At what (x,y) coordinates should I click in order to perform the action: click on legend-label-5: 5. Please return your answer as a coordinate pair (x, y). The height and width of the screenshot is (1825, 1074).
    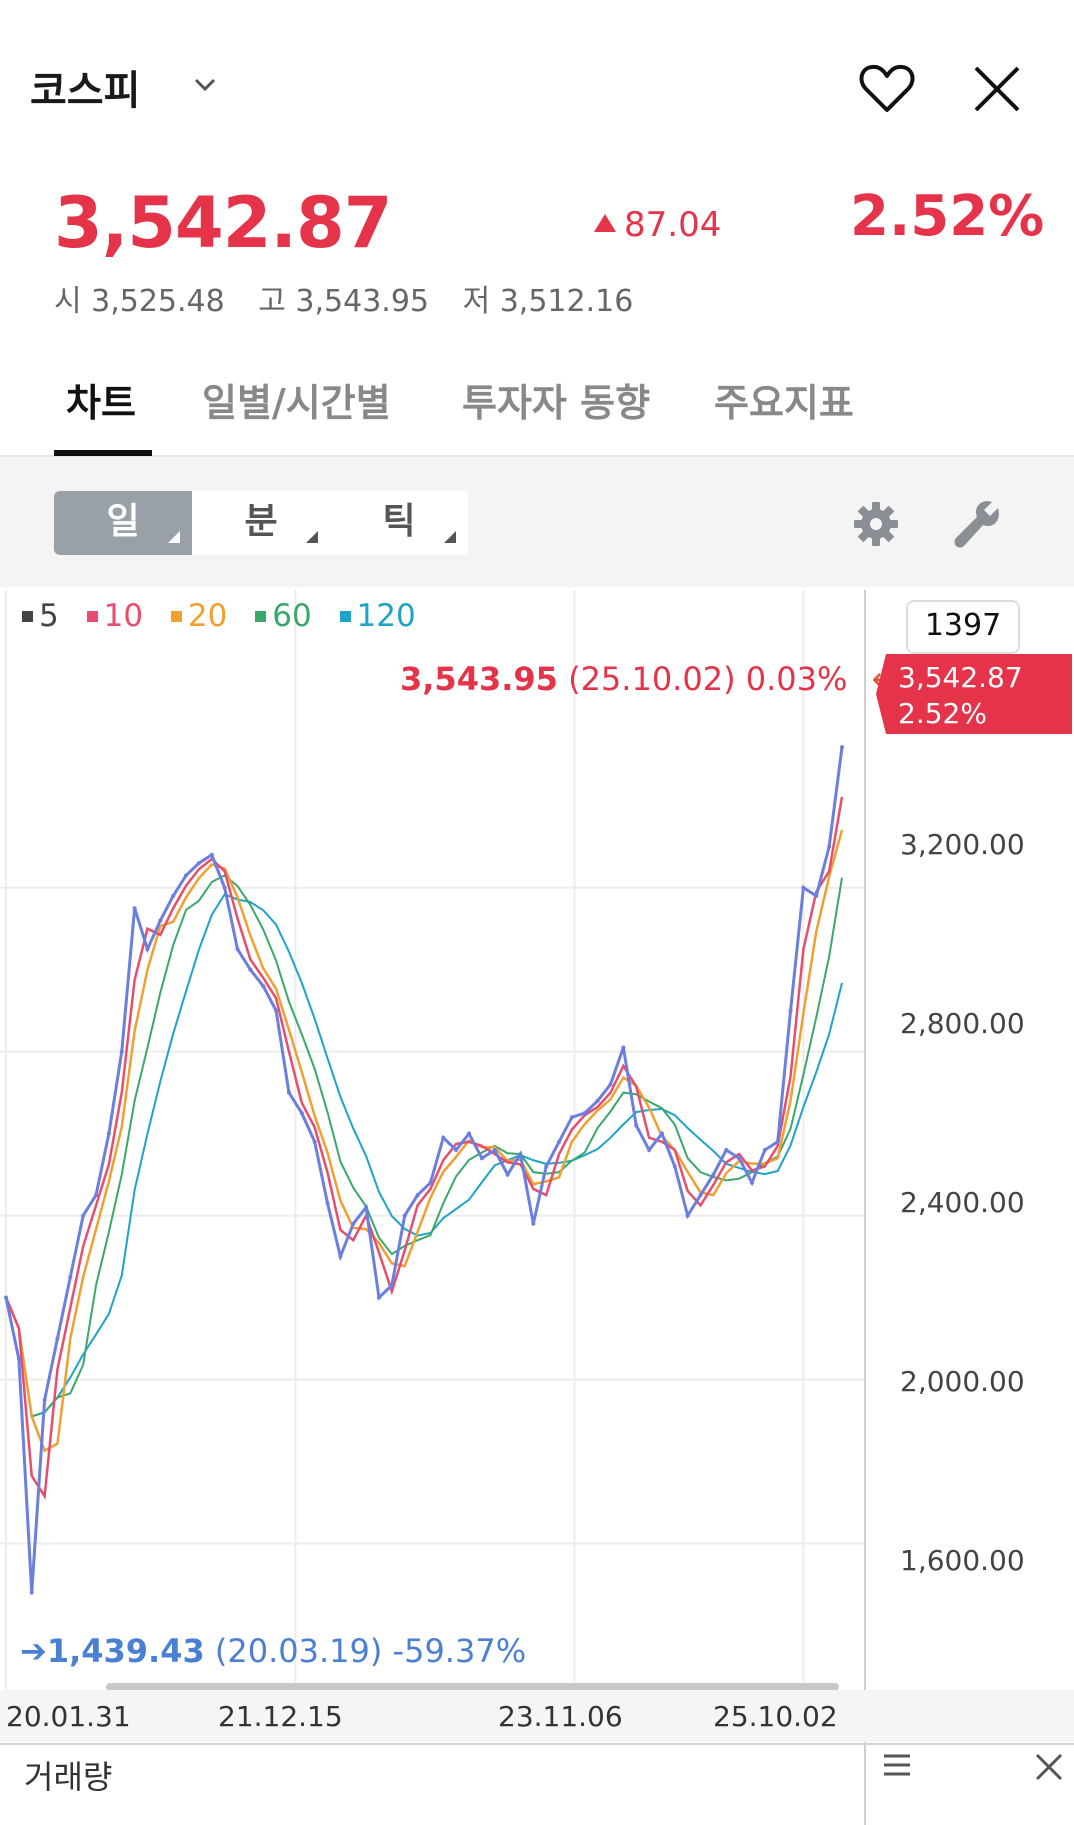
    Looking at the image, I should click on (49, 616).